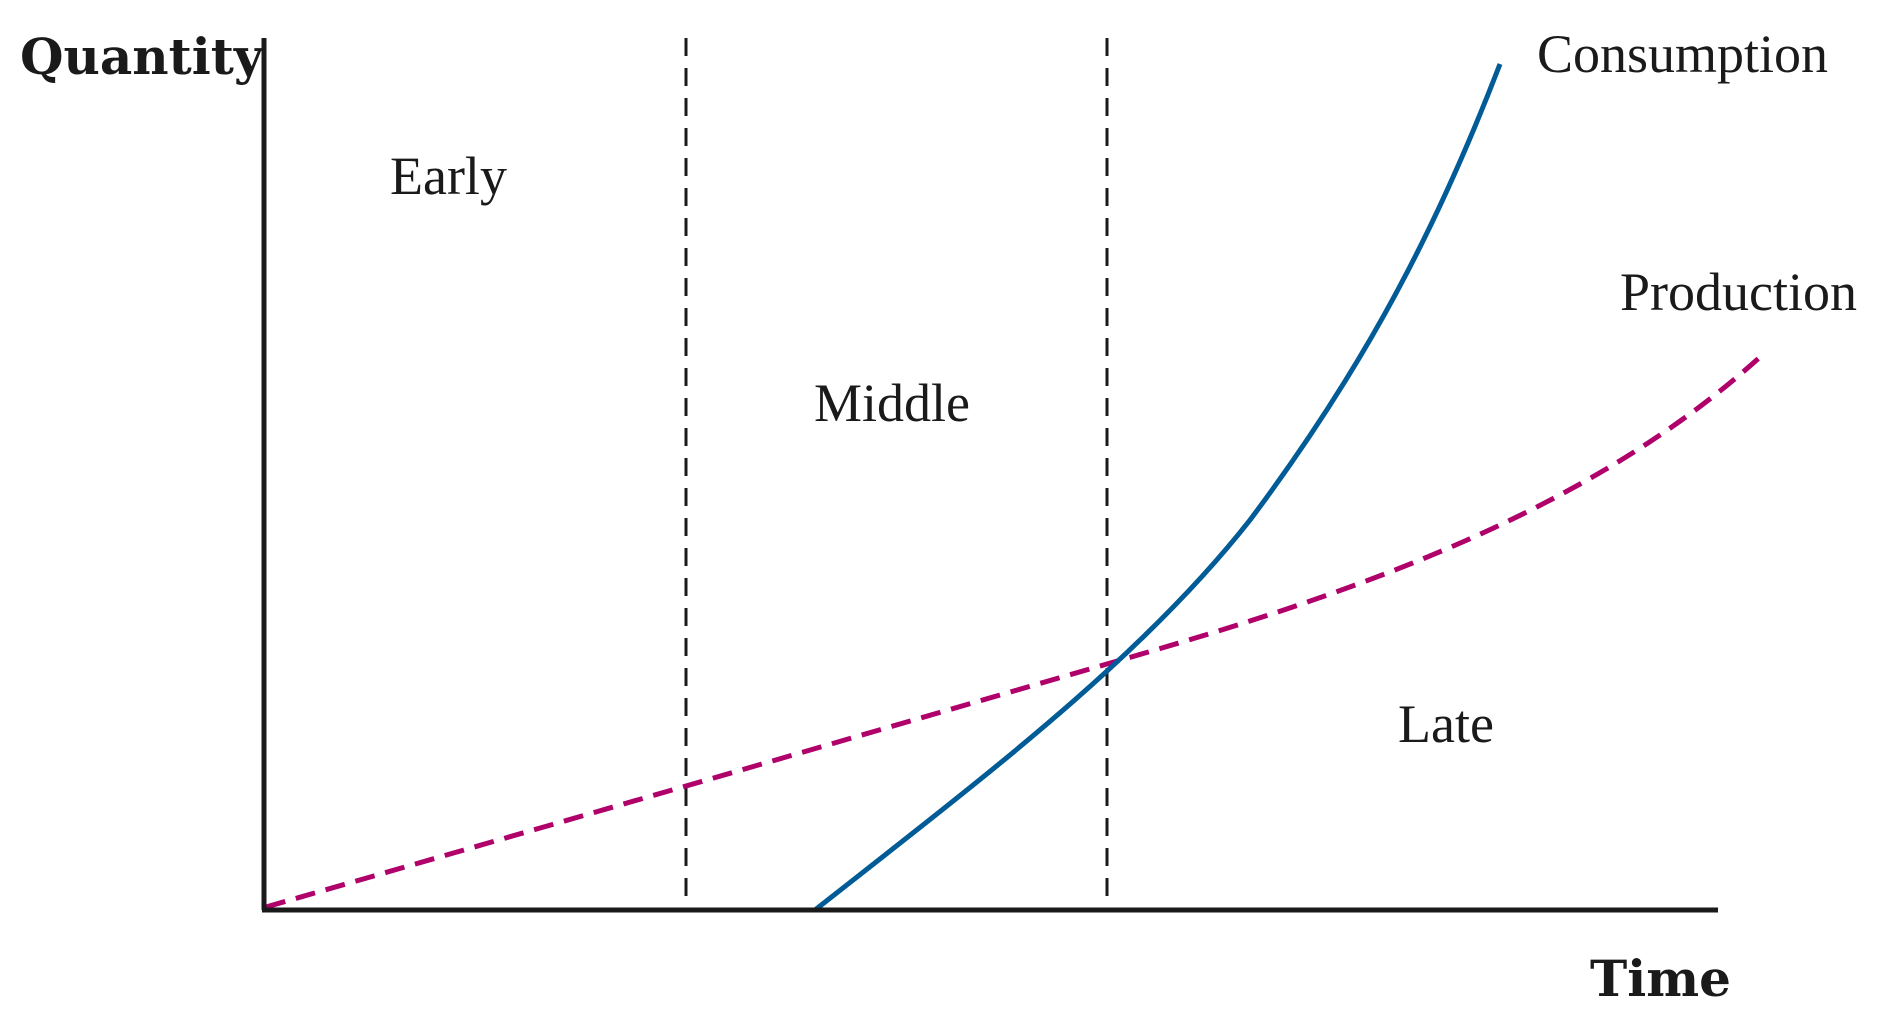  What do you see at coordinates (1738, 292) in the screenshot?
I see `production-label: Production` at bounding box center [1738, 292].